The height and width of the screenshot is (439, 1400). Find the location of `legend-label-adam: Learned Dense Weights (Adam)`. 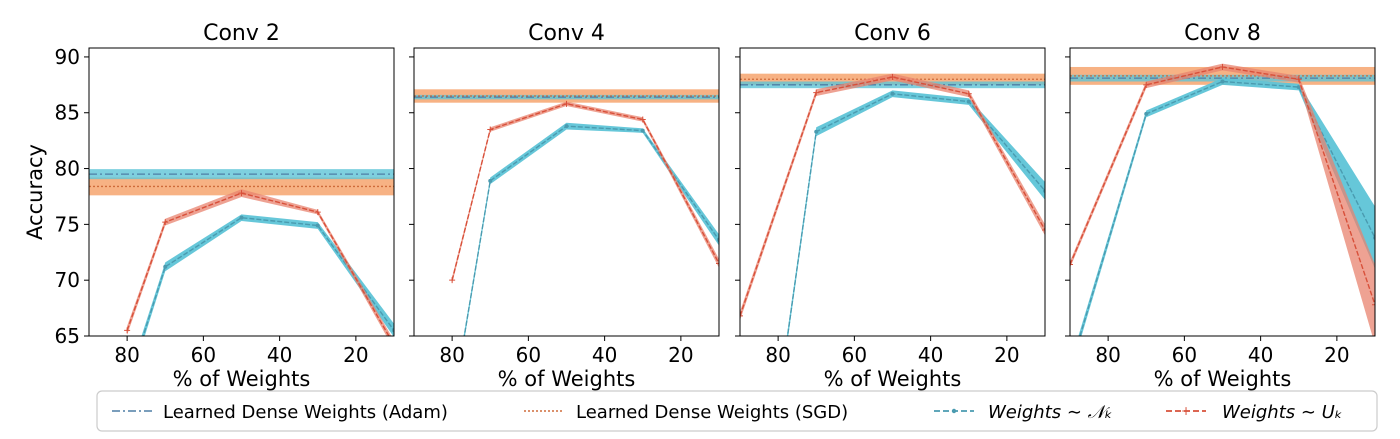

legend-label-adam: Learned Dense Weights (Adam) is located at coordinates (305, 412).